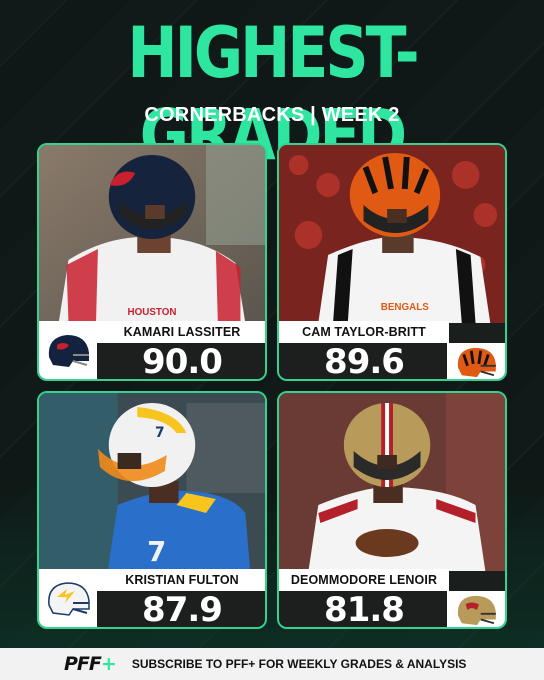  I want to click on page-title: HIGHEST-GRADED, so click(273, 95).